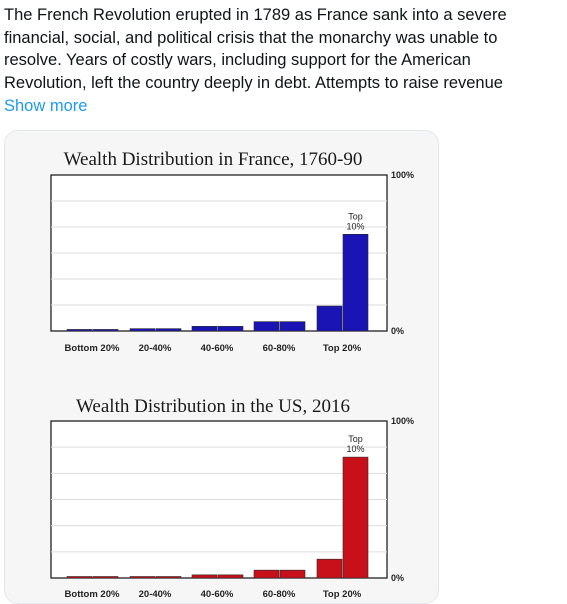 The width and height of the screenshot is (567, 604). Describe the element at coordinates (213, 406) in the screenshot. I see `chart-title: Wealth Distribution in the US, 2016` at that location.